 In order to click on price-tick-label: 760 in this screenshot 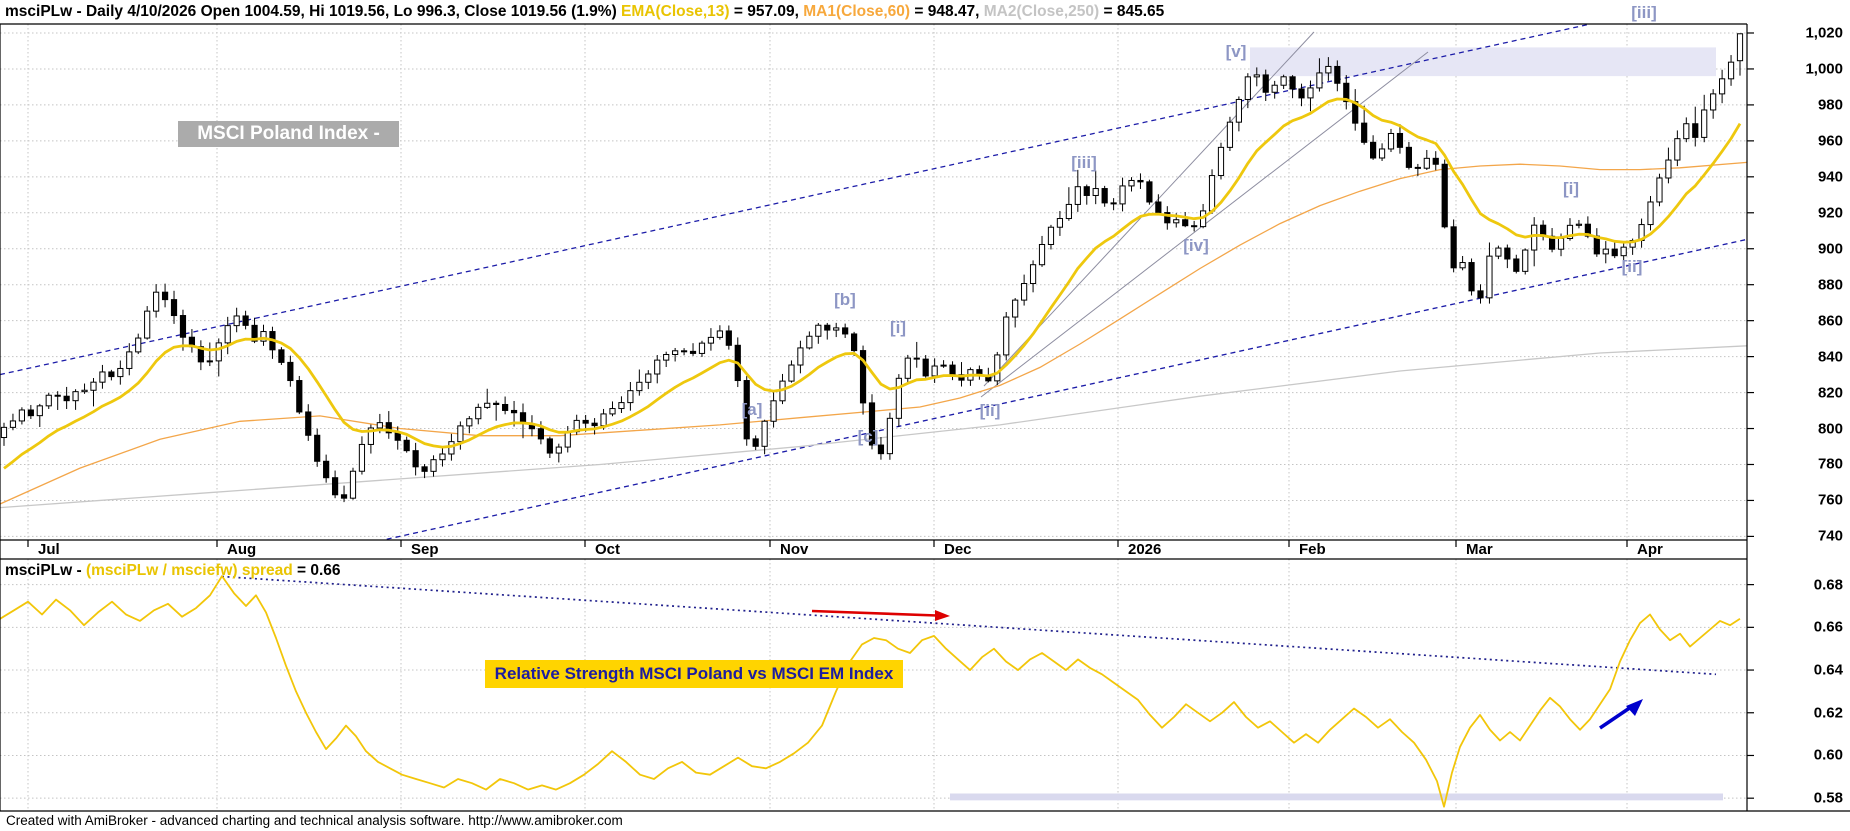, I will do `click(1830, 500)`.